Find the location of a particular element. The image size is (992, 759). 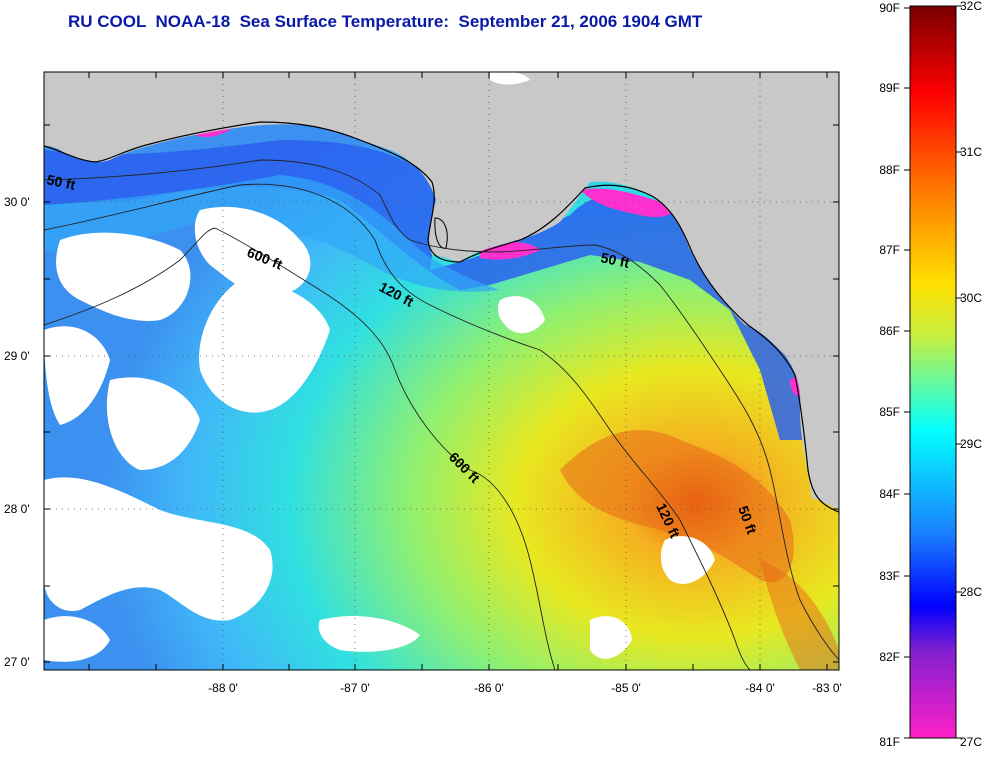

colorbar-ticks is located at coordinates (933, 372).